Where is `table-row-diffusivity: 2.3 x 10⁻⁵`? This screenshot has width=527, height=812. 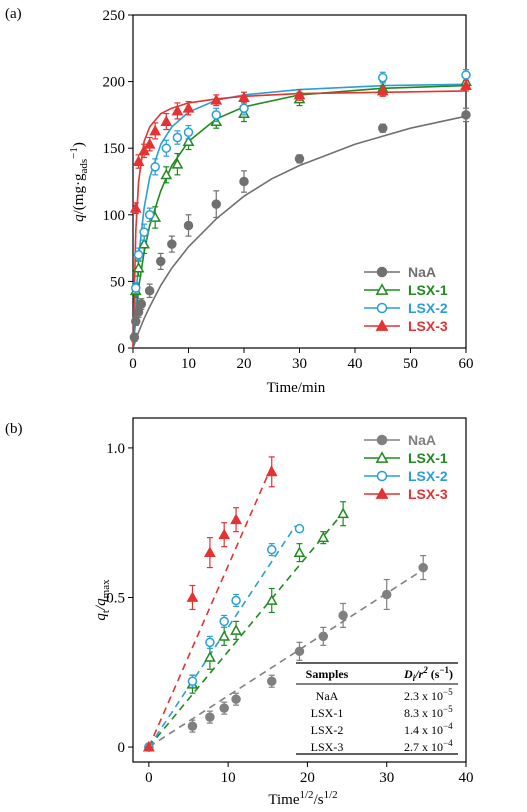
table-row-diffusivity: 2.3 x 10⁻⁵ is located at coordinates (428, 695).